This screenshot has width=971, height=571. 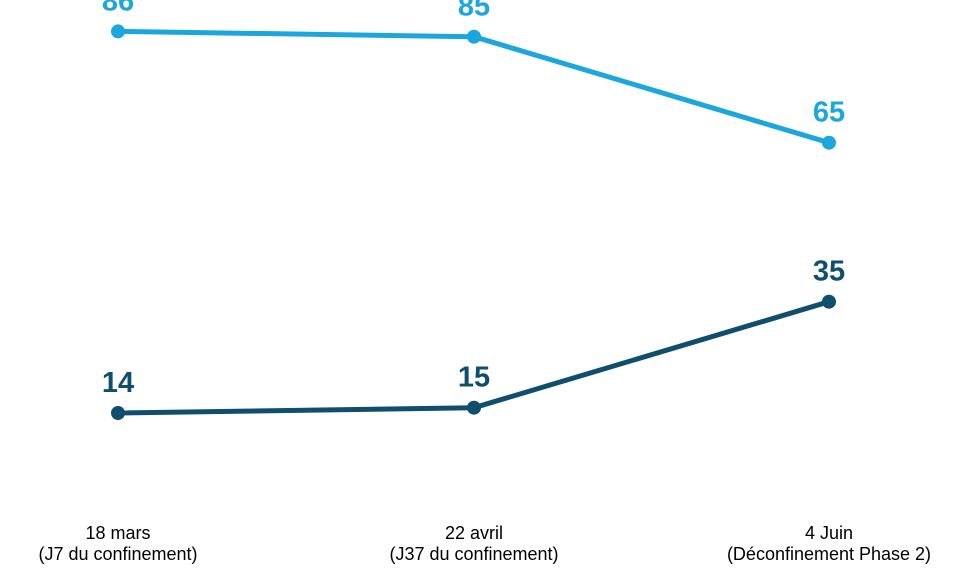 What do you see at coordinates (829, 554) in the screenshot?
I see `category-label-2-line-1: (Déconfinement Phase 2)` at bounding box center [829, 554].